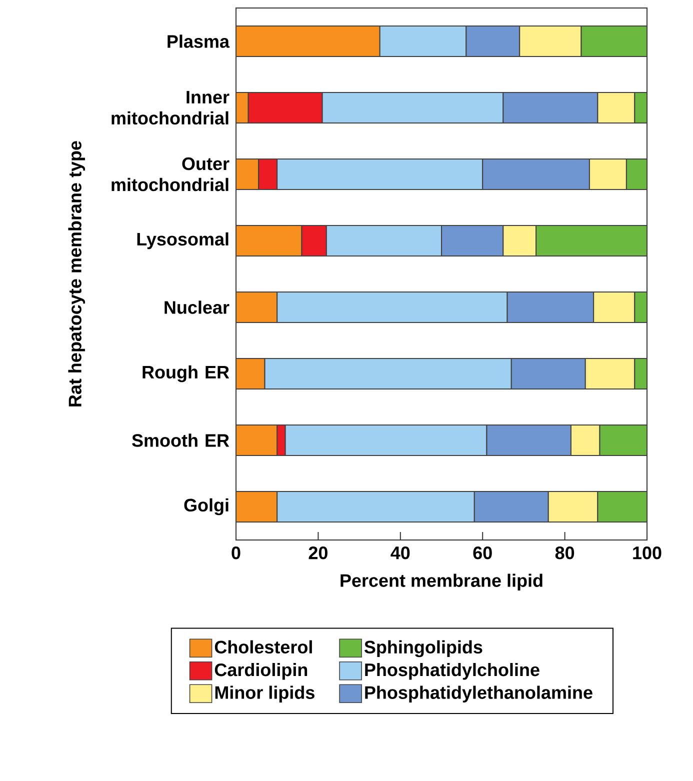 The height and width of the screenshot is (781, 693). I want to click on y-tick-label: Golgi, so click(206, 507).